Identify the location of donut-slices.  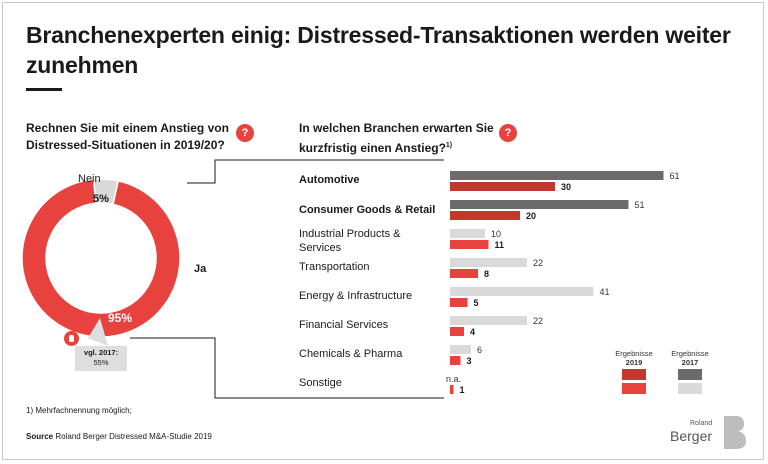
(101, 262).